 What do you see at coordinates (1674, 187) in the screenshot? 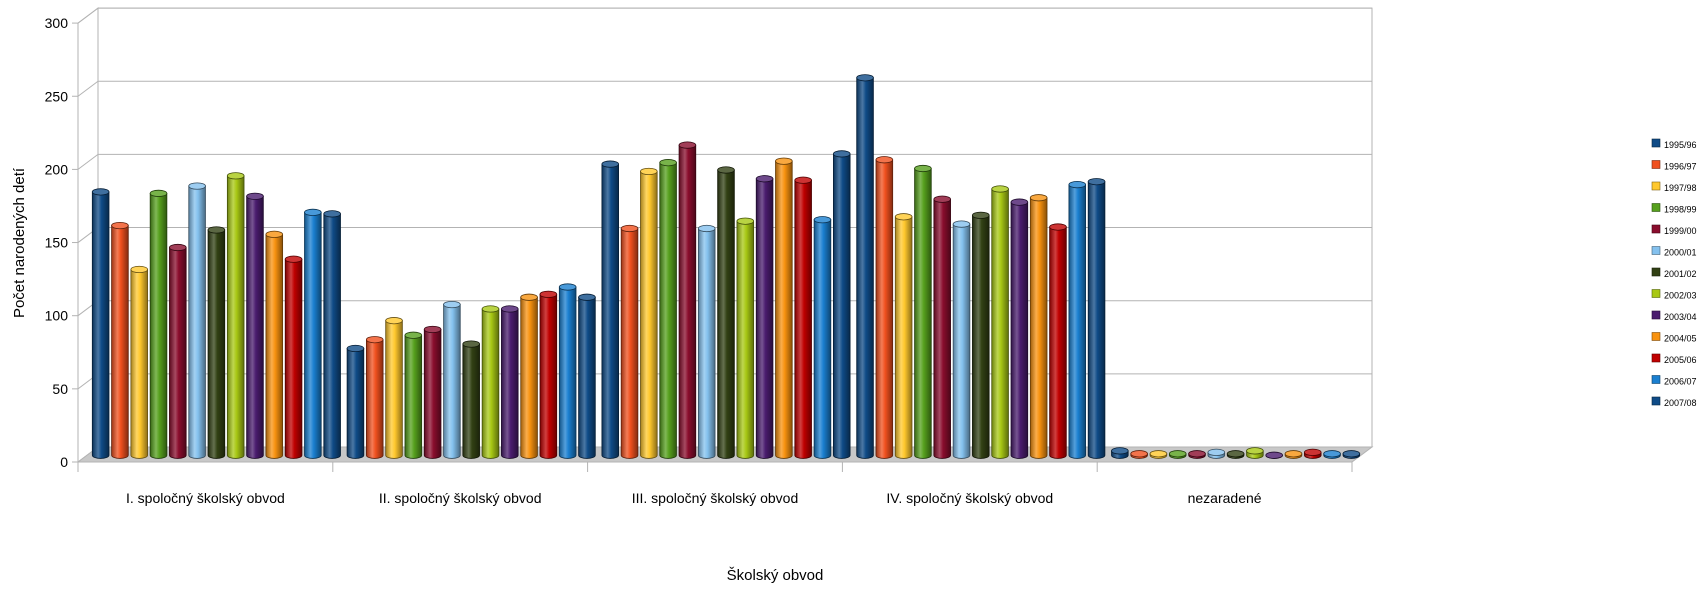
I see `legend-item: 1997/98` at bounding box center [1674, 187].